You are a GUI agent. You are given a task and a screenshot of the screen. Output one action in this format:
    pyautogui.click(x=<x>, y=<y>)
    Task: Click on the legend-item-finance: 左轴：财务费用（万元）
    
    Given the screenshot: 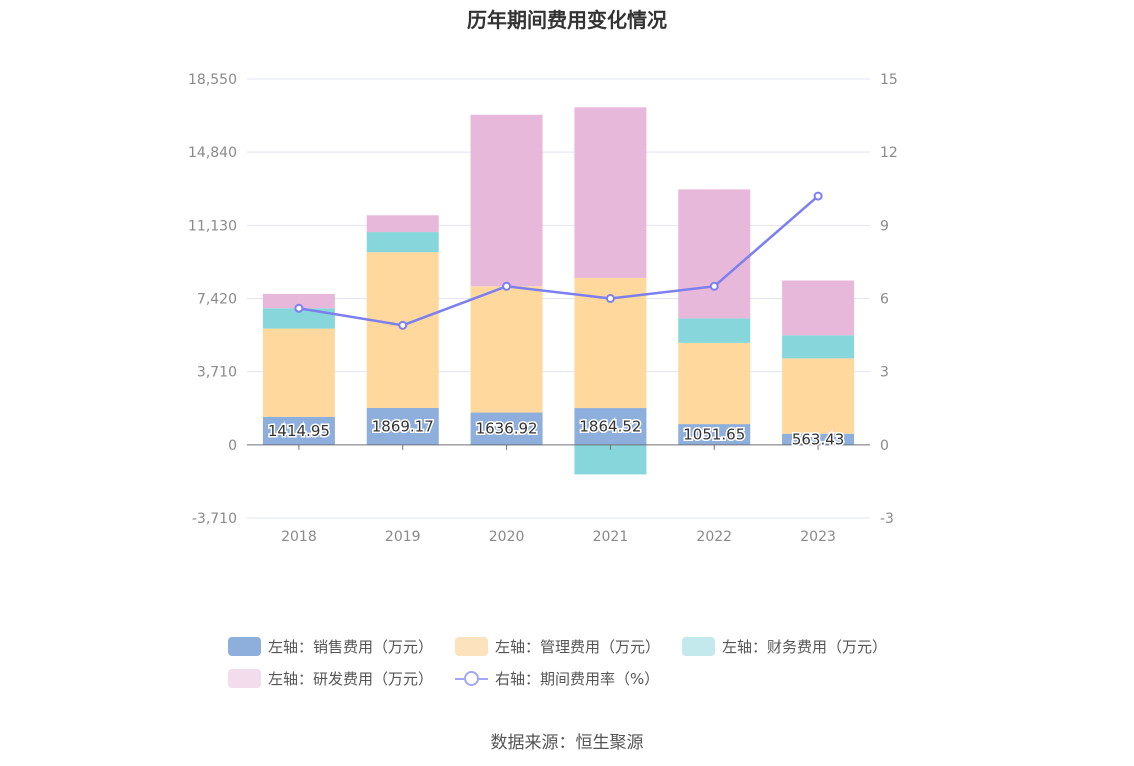 What is the action you would take?
    pyautogui.click(x=784, y=646)
    